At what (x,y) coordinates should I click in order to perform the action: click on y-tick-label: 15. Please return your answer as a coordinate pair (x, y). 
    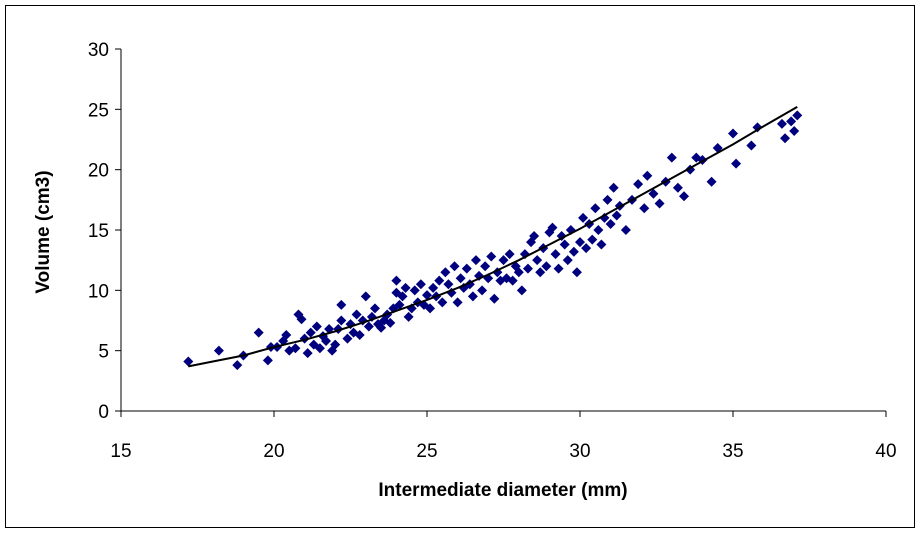
    Looking at the image, I should click on (98, 231).